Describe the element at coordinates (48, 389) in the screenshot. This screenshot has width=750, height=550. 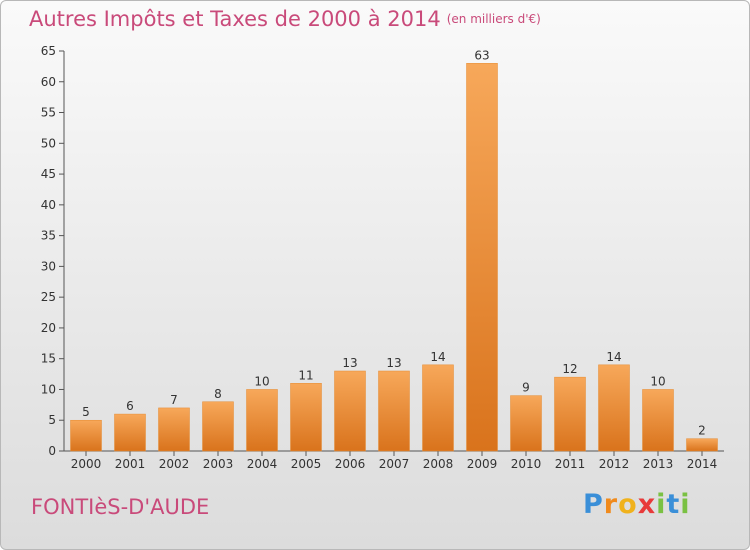
I see `y-tick-label: 10` at that location.